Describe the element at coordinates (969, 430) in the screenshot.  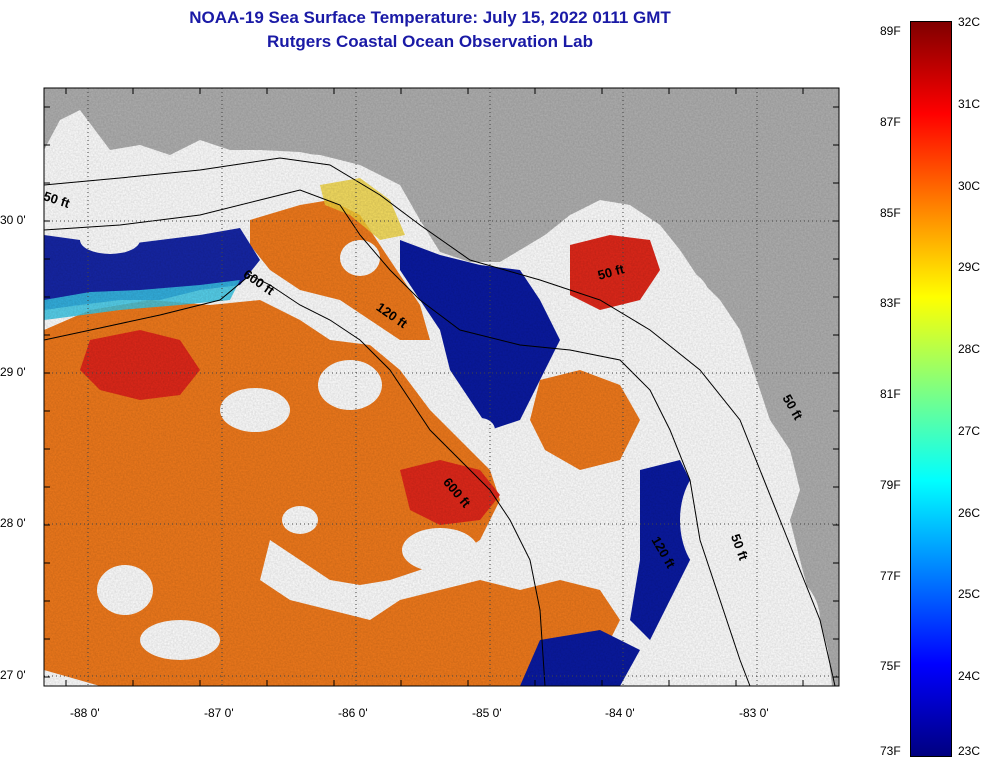
I see `celsius-label: 27C` at that location.